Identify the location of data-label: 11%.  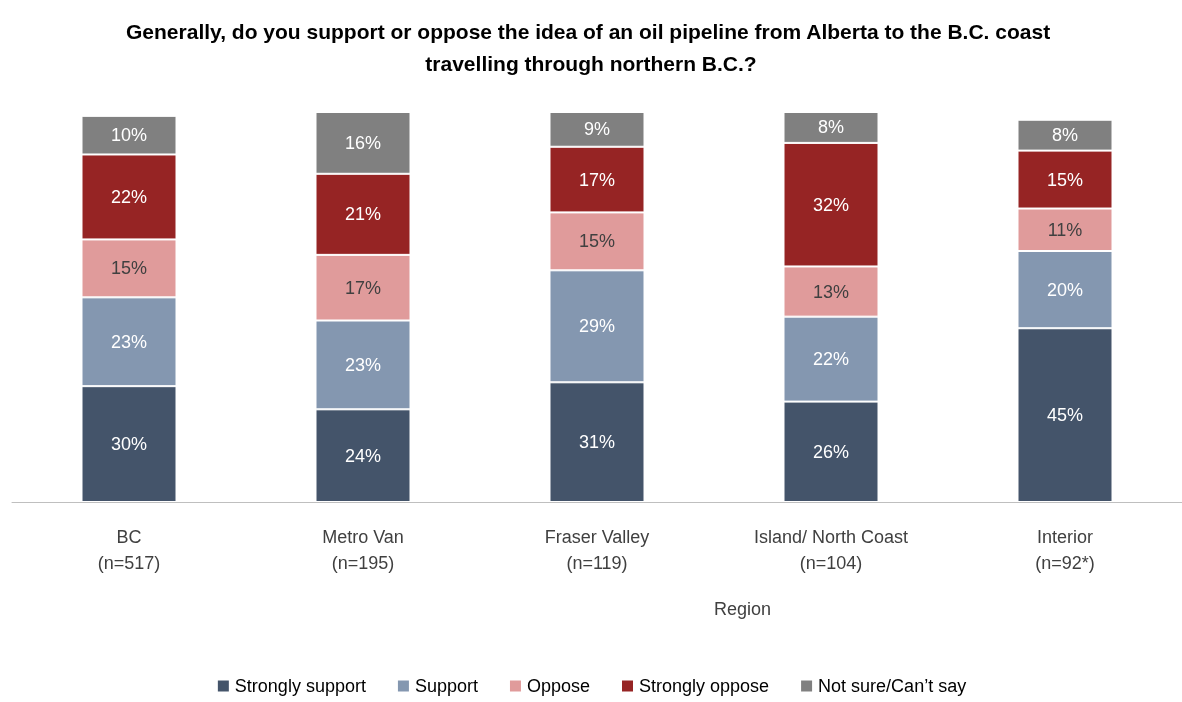
(1065, 229).